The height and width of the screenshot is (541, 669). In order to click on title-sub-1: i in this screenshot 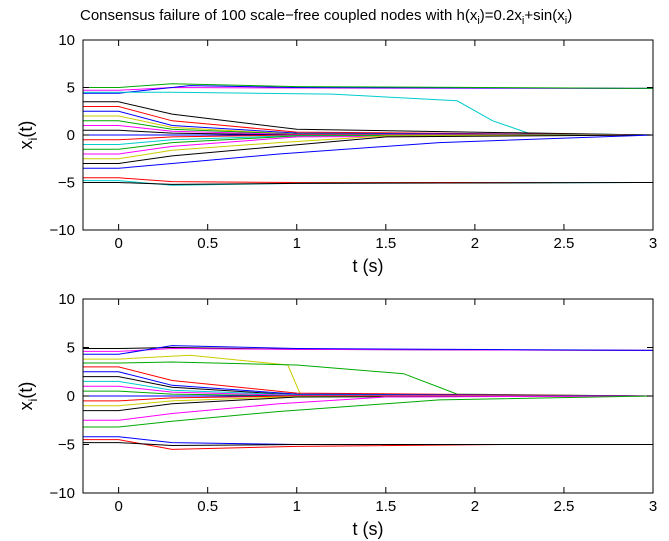, I will do `click(478, 21)`.